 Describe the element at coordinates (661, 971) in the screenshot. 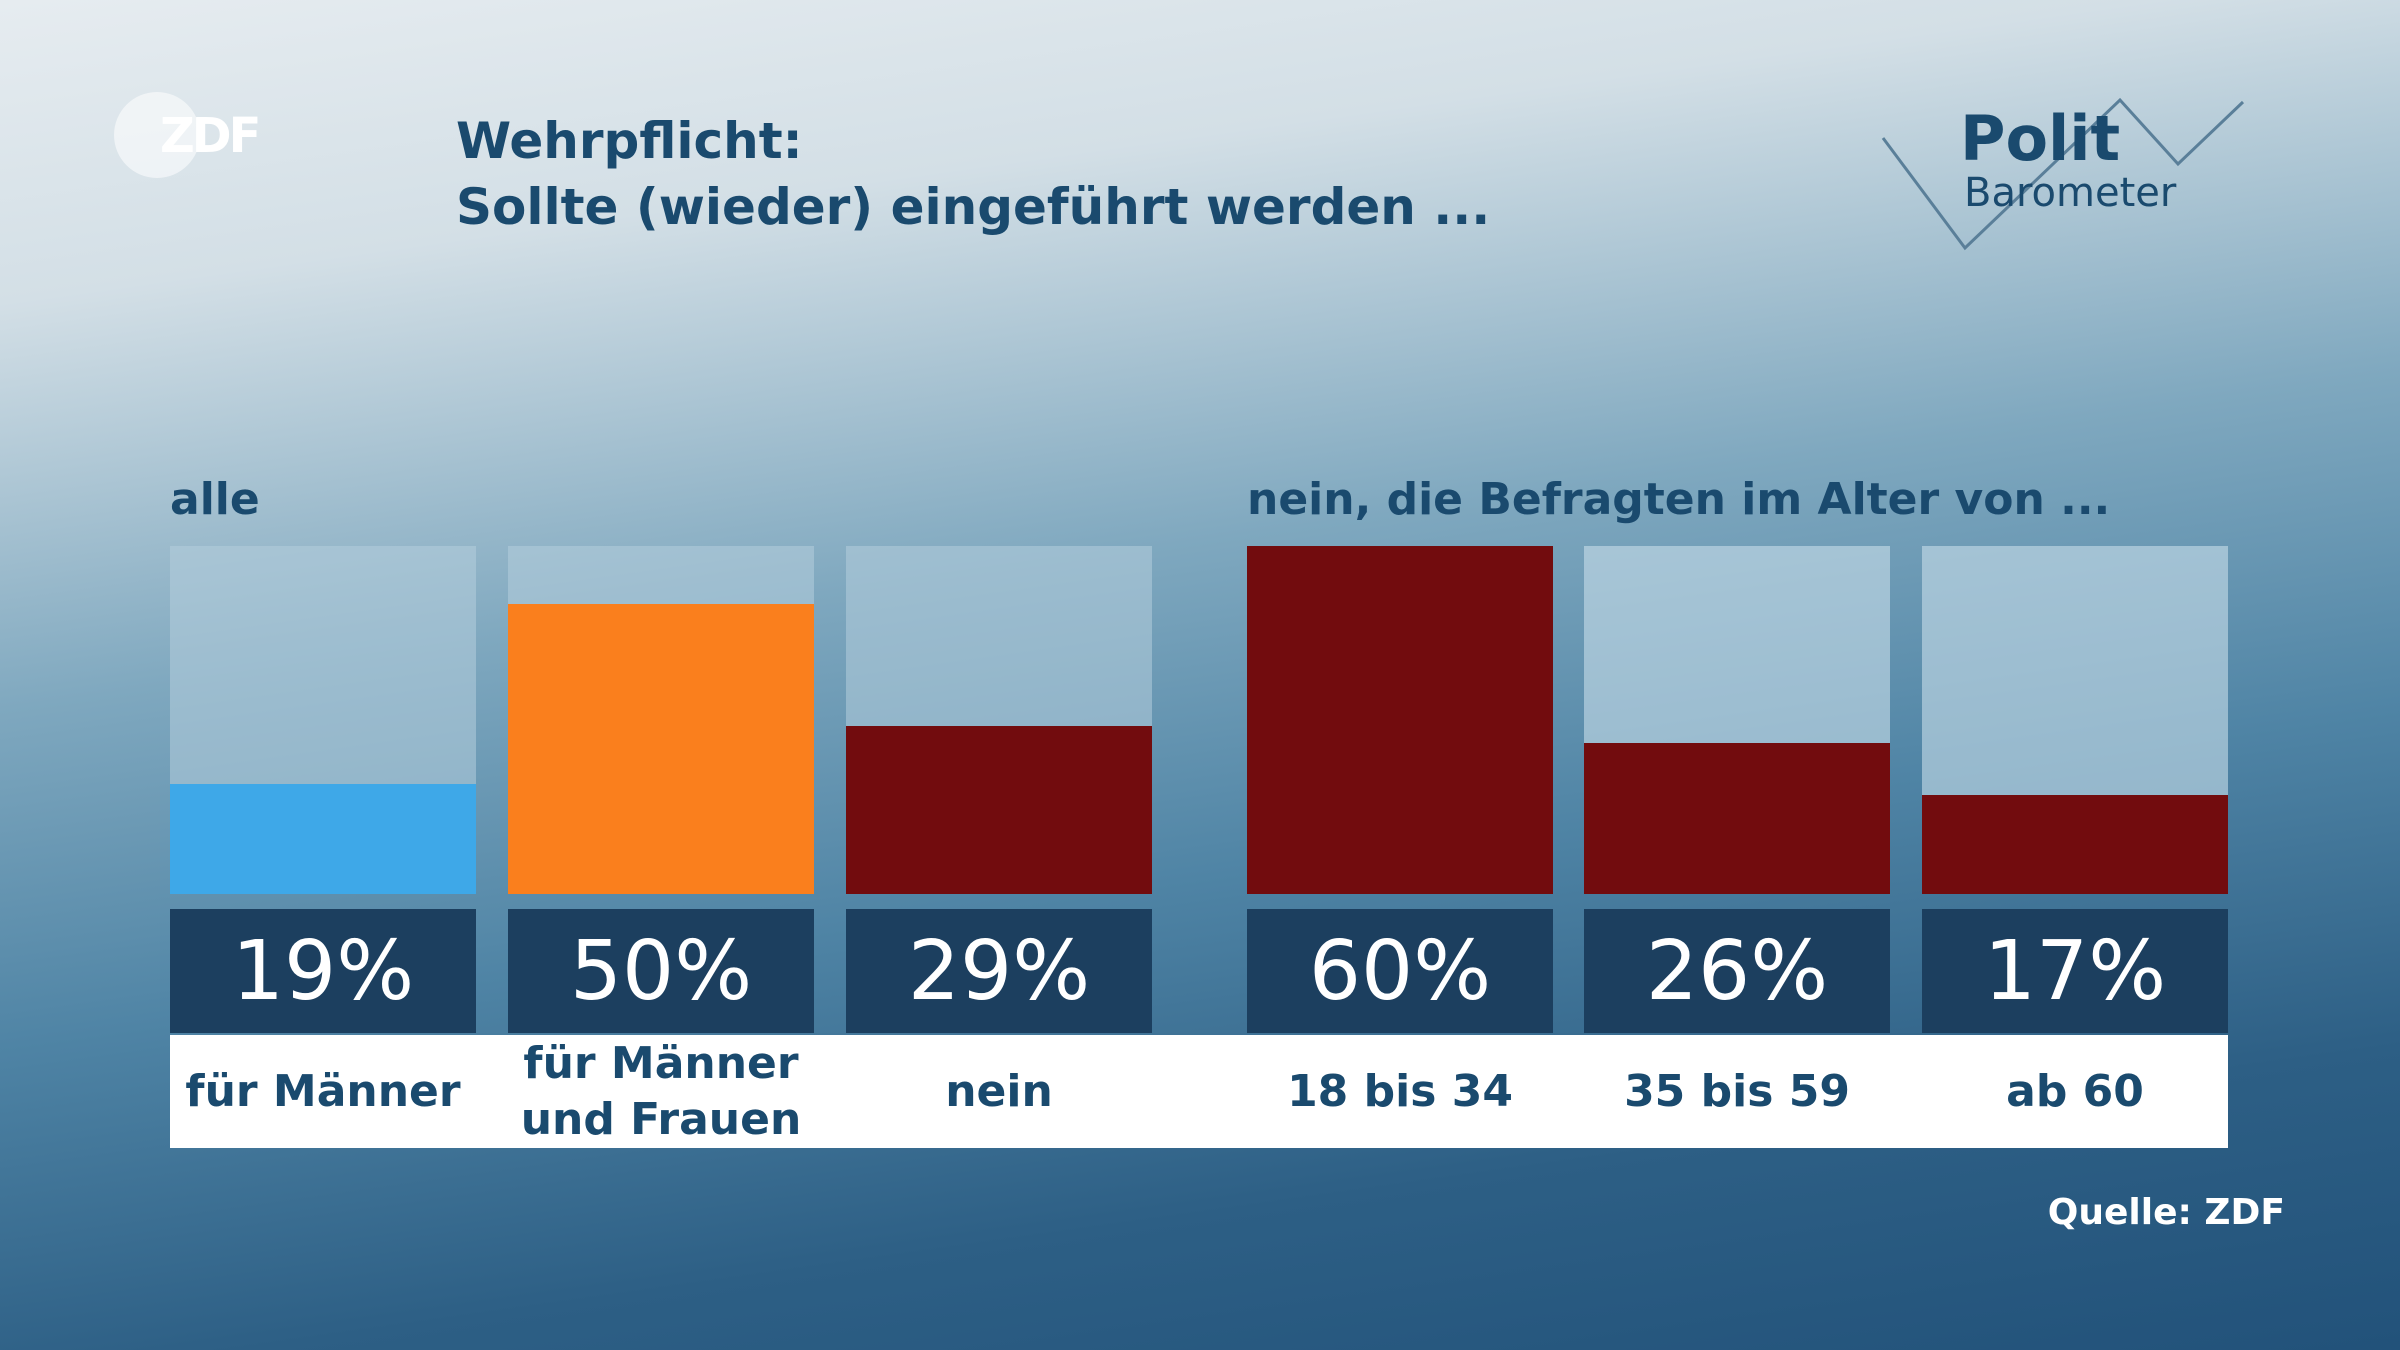

I see `value-label: 50%` at that location.